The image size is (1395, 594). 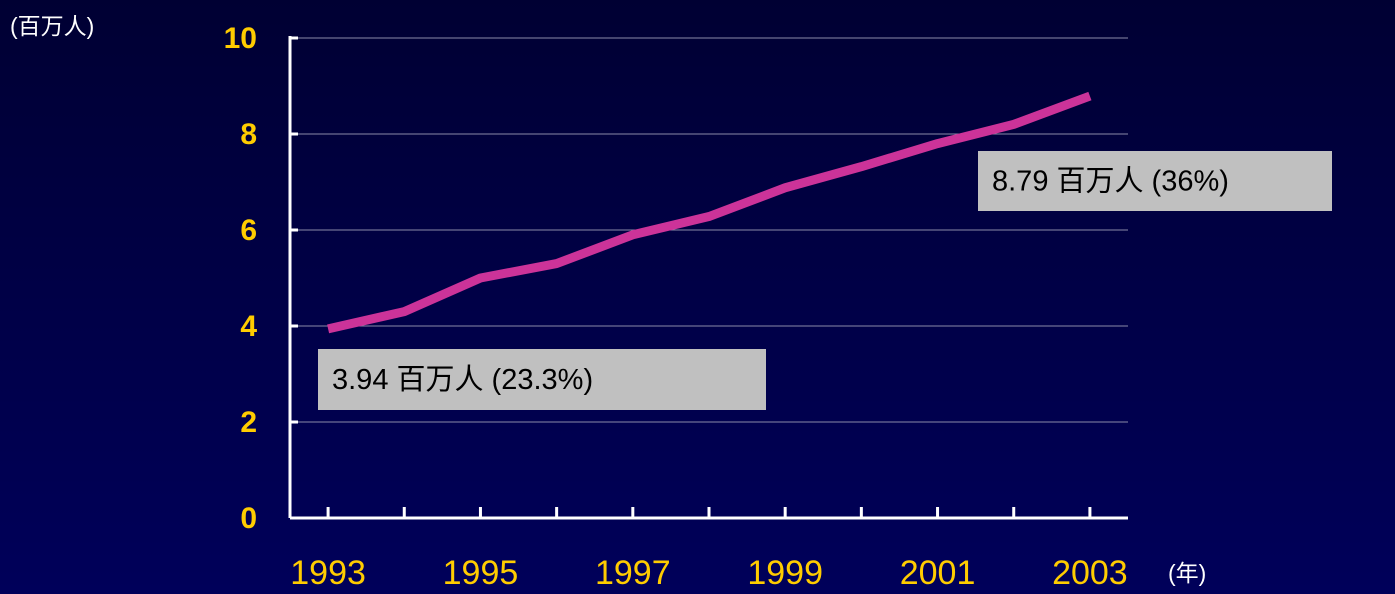 What do you see at coordinates (1110, 182) in the screenshot?
I see `annotation: 8.79 百万人 (36%)` at bounding box center [1110, 182].